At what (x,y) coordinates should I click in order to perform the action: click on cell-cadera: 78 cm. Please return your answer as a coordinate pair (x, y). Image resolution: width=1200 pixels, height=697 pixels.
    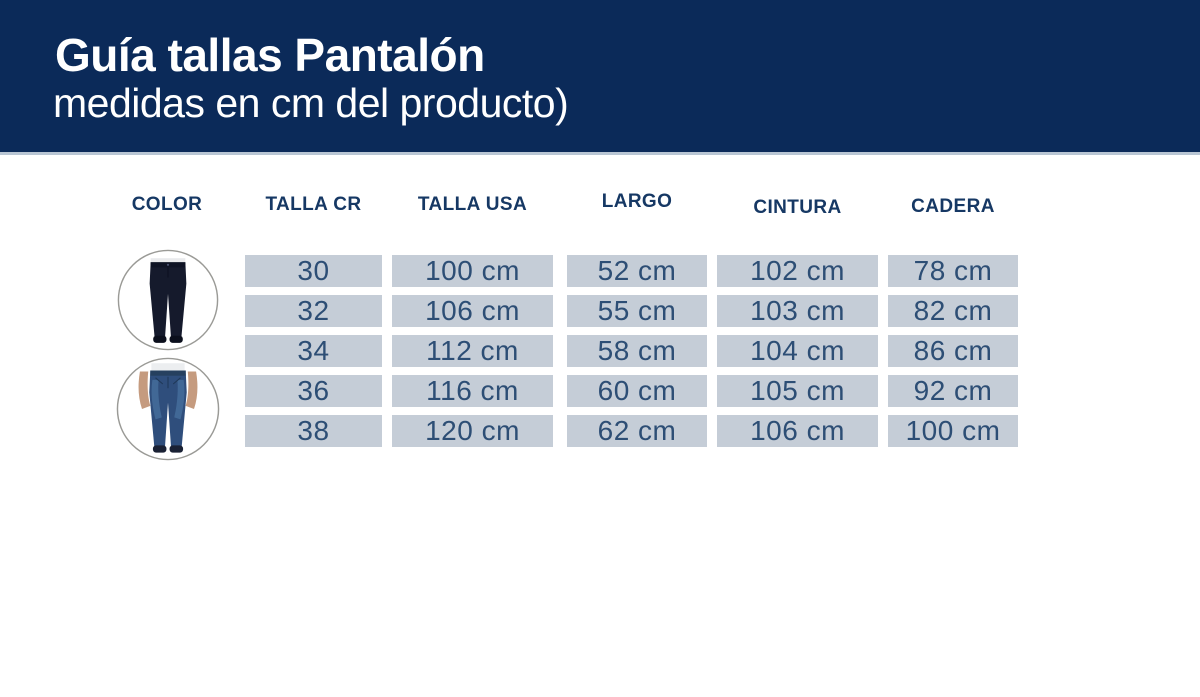
    Looking at the image, I should click on (953, 271).